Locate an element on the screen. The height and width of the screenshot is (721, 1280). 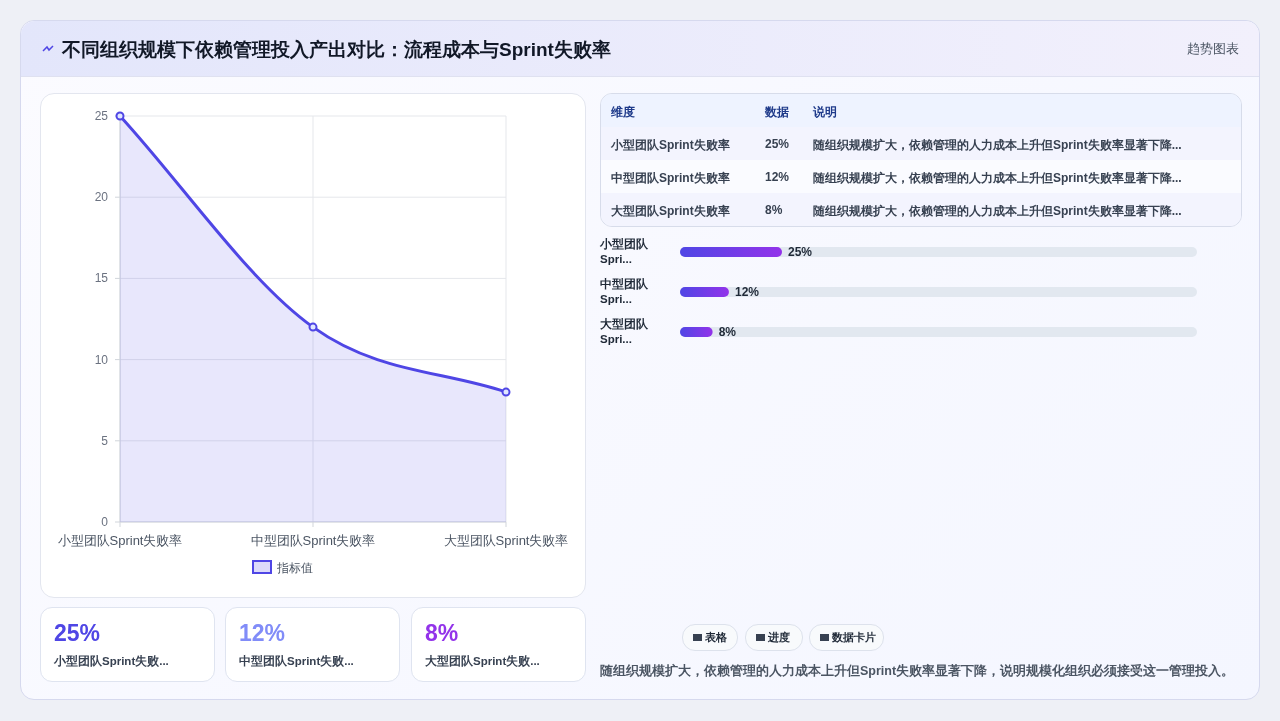
y-tick-label: 20 is located at coordinates (101, 197).